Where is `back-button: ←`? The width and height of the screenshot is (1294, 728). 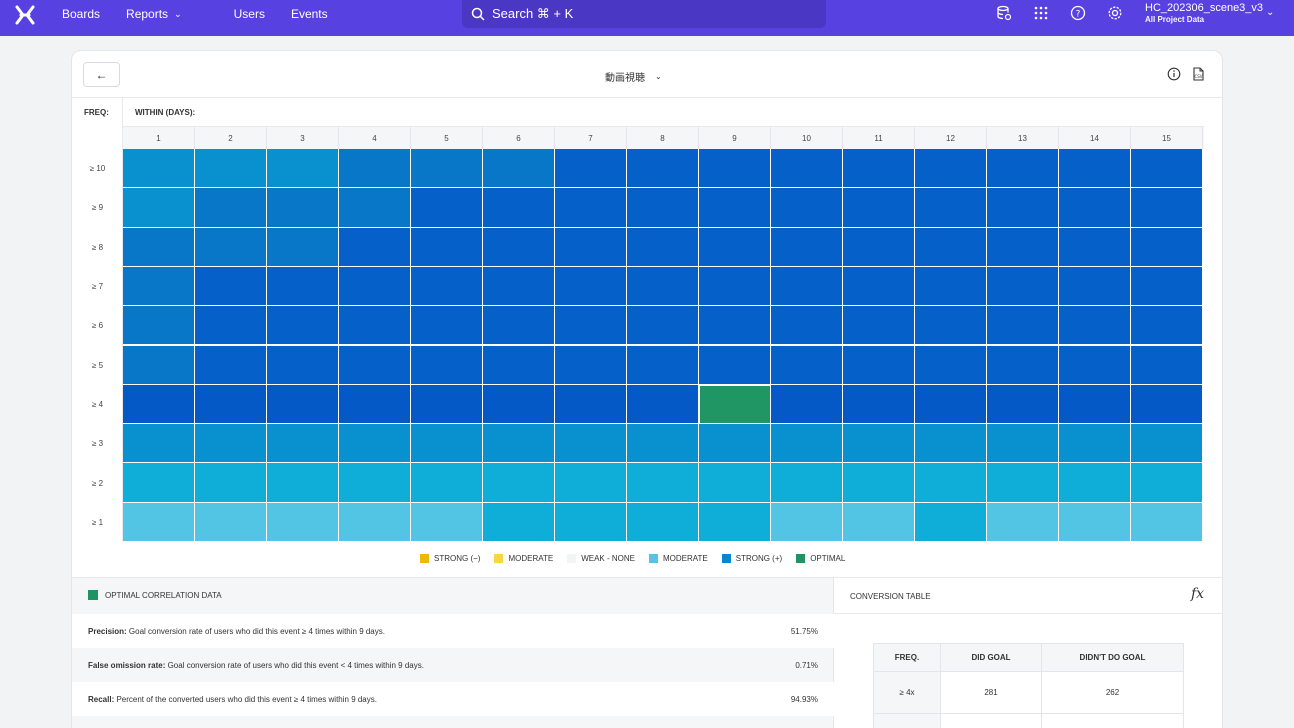 back-button: ← is located at coordinates (101, 74).